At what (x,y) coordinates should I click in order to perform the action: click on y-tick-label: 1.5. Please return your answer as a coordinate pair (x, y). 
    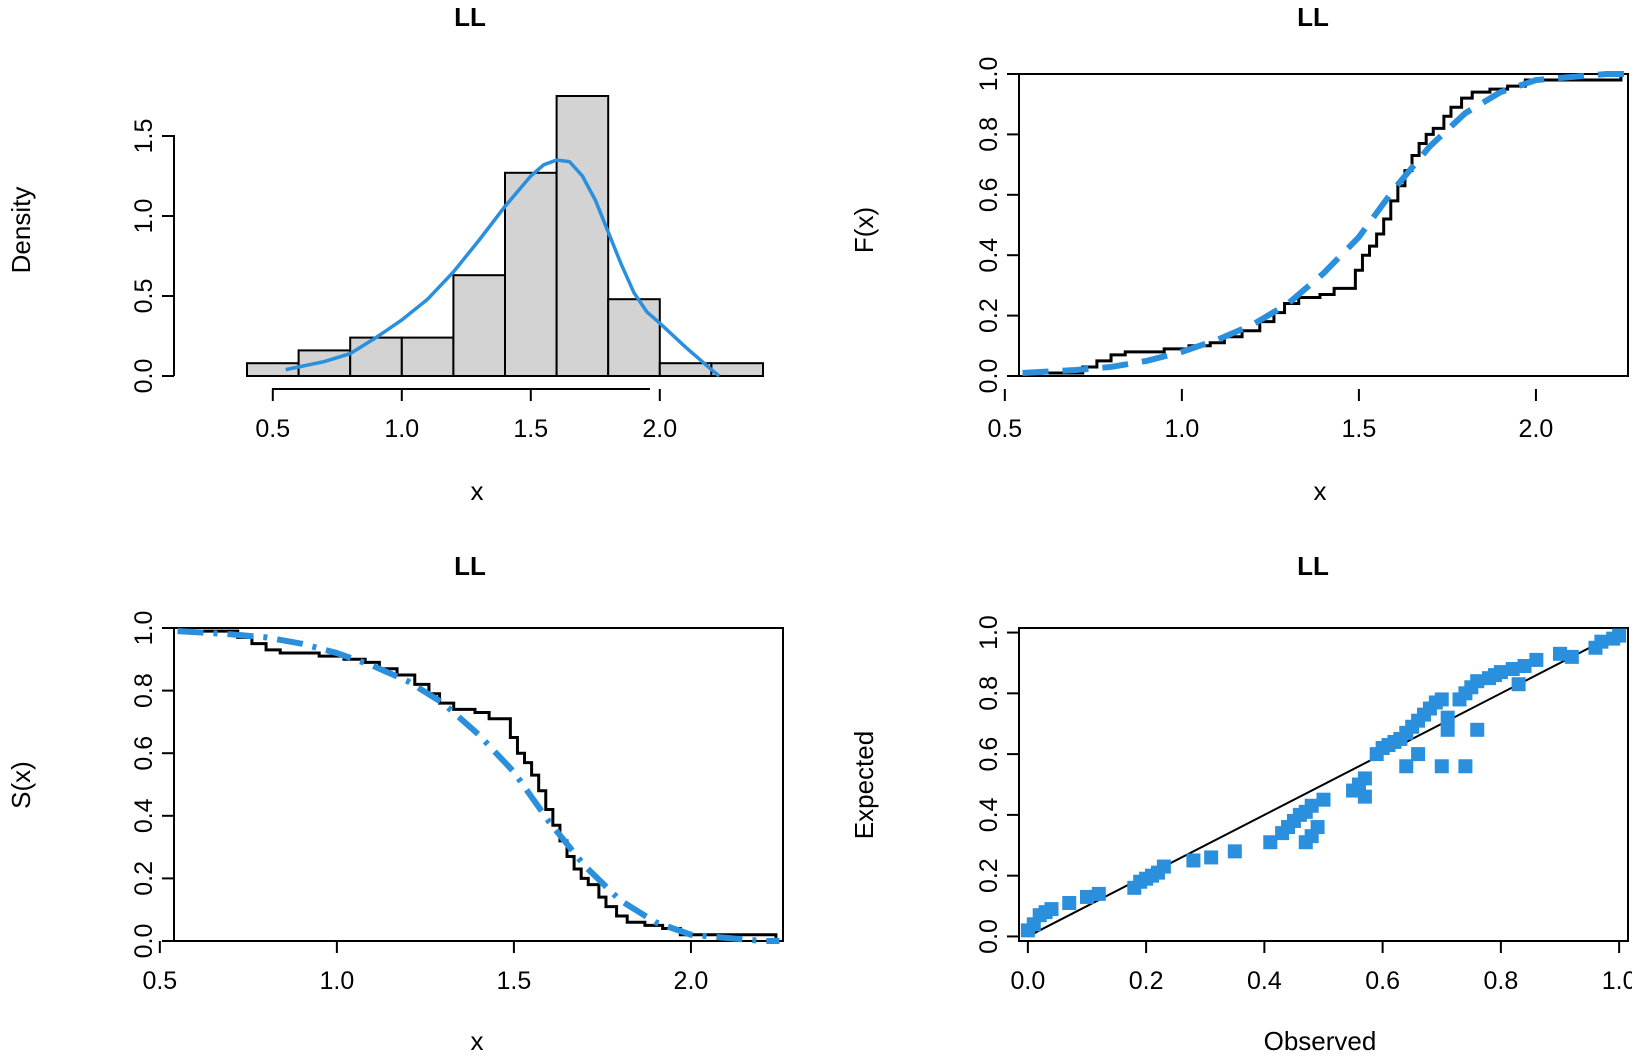
    Looking at the image, I should click on (144, 136).